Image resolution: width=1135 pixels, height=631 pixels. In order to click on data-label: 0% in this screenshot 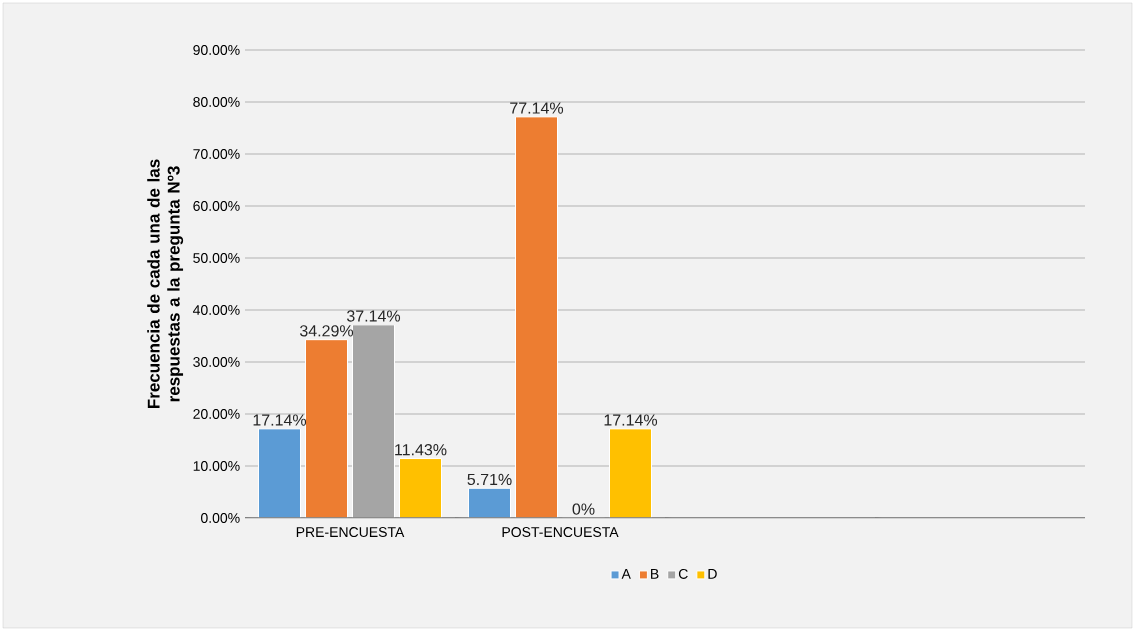, I will do `click(583, 509)`.